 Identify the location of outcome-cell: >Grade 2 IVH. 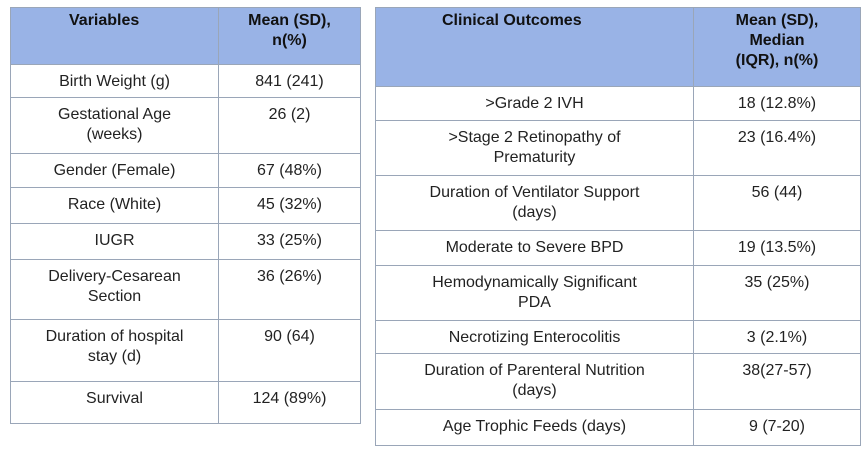
(534, 103).